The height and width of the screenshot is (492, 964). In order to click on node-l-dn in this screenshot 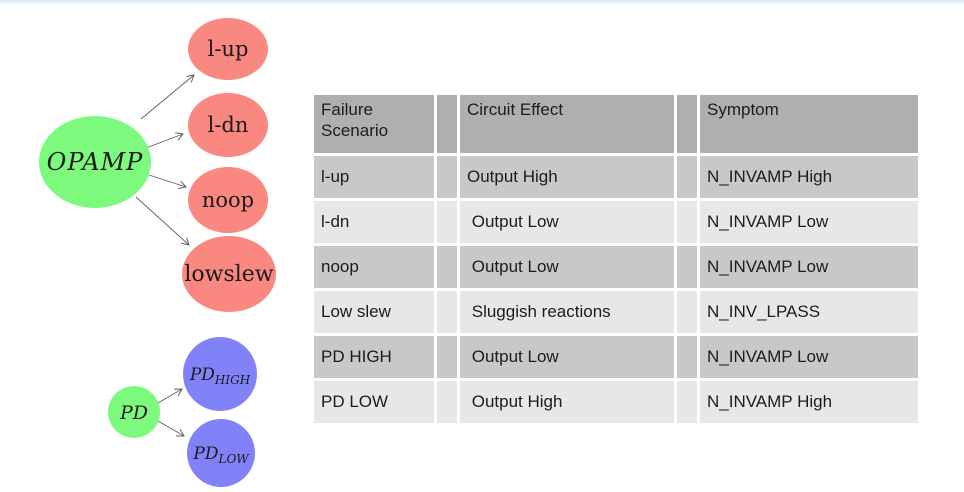, I will do `click(228, 125)`.